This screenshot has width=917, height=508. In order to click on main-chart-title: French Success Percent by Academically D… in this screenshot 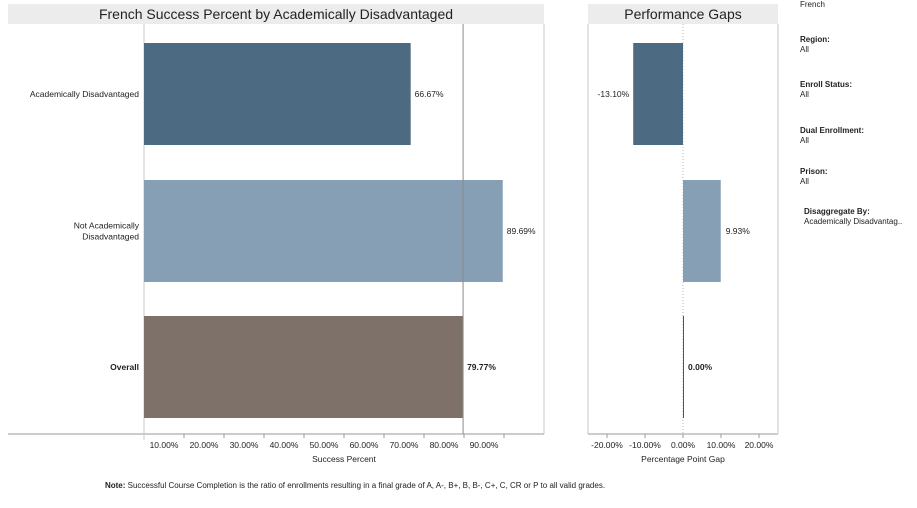, I will do `click(276, 14)`.